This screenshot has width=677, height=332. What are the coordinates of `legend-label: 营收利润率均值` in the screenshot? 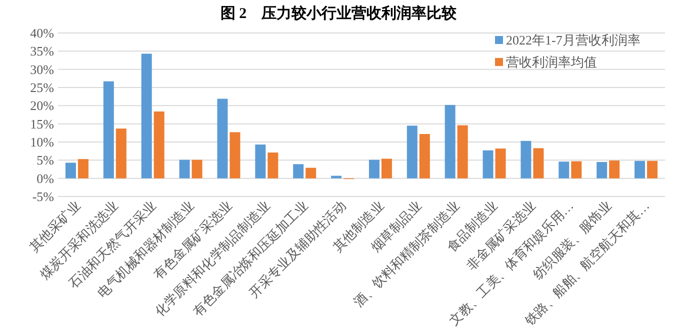 It's located at (551, 62).